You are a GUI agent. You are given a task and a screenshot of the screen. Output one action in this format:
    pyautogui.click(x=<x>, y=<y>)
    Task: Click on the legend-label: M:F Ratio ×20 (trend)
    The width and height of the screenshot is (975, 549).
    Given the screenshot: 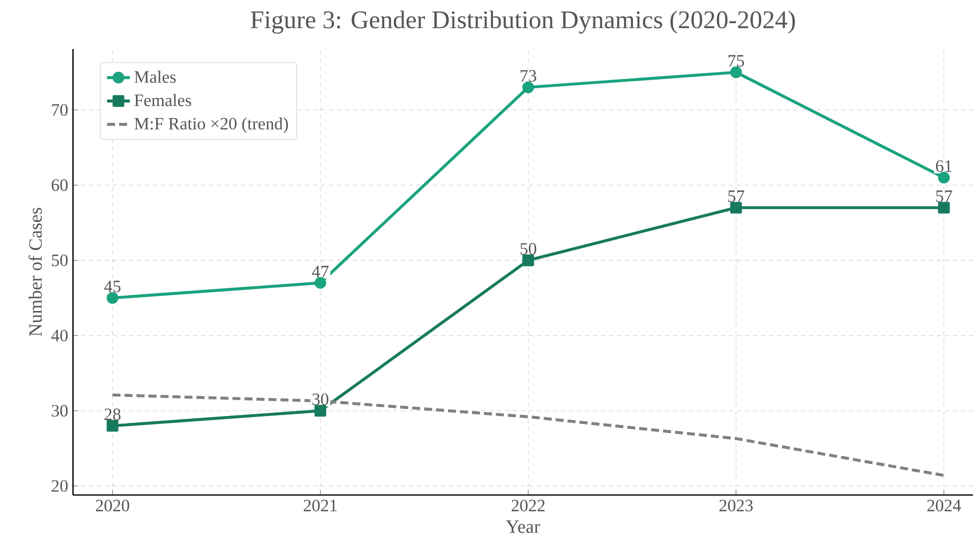 What is the action you would take?
    pyautogui.click(x=211, y=125)
    